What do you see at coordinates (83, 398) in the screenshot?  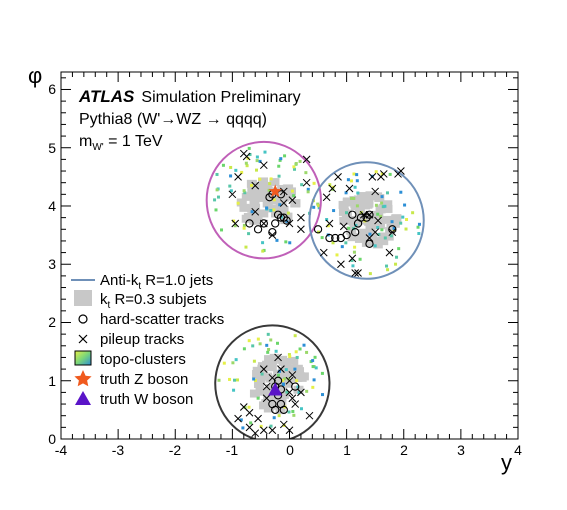 I see `legend-truth-w-triangle` at bounding box center [83, 398].